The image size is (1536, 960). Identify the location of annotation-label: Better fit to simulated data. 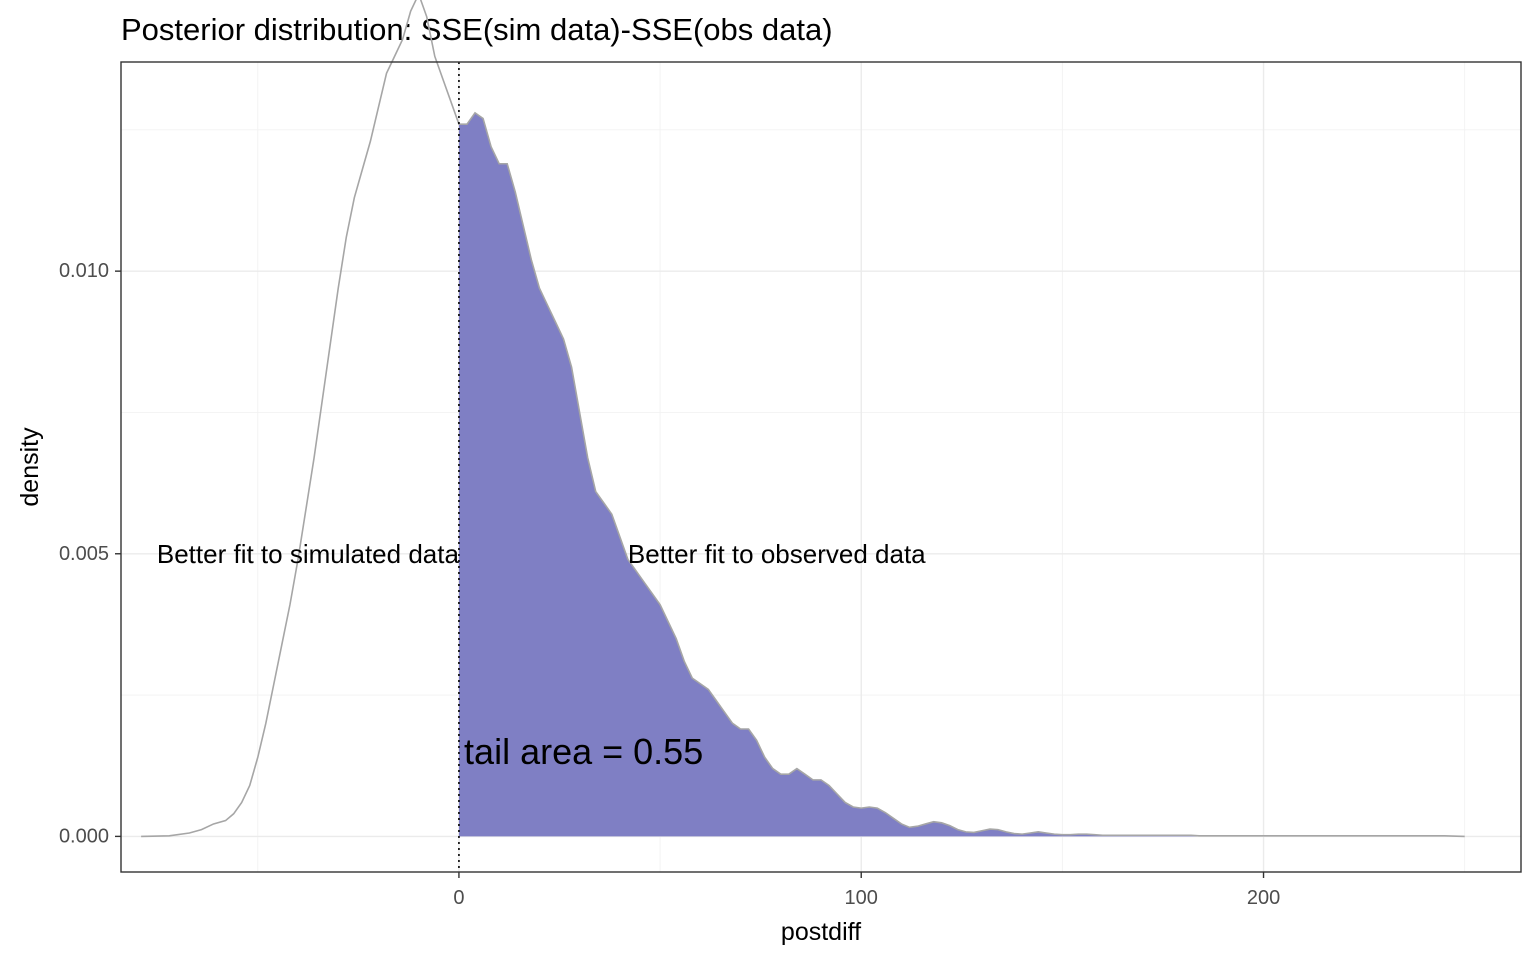
(308, 554).